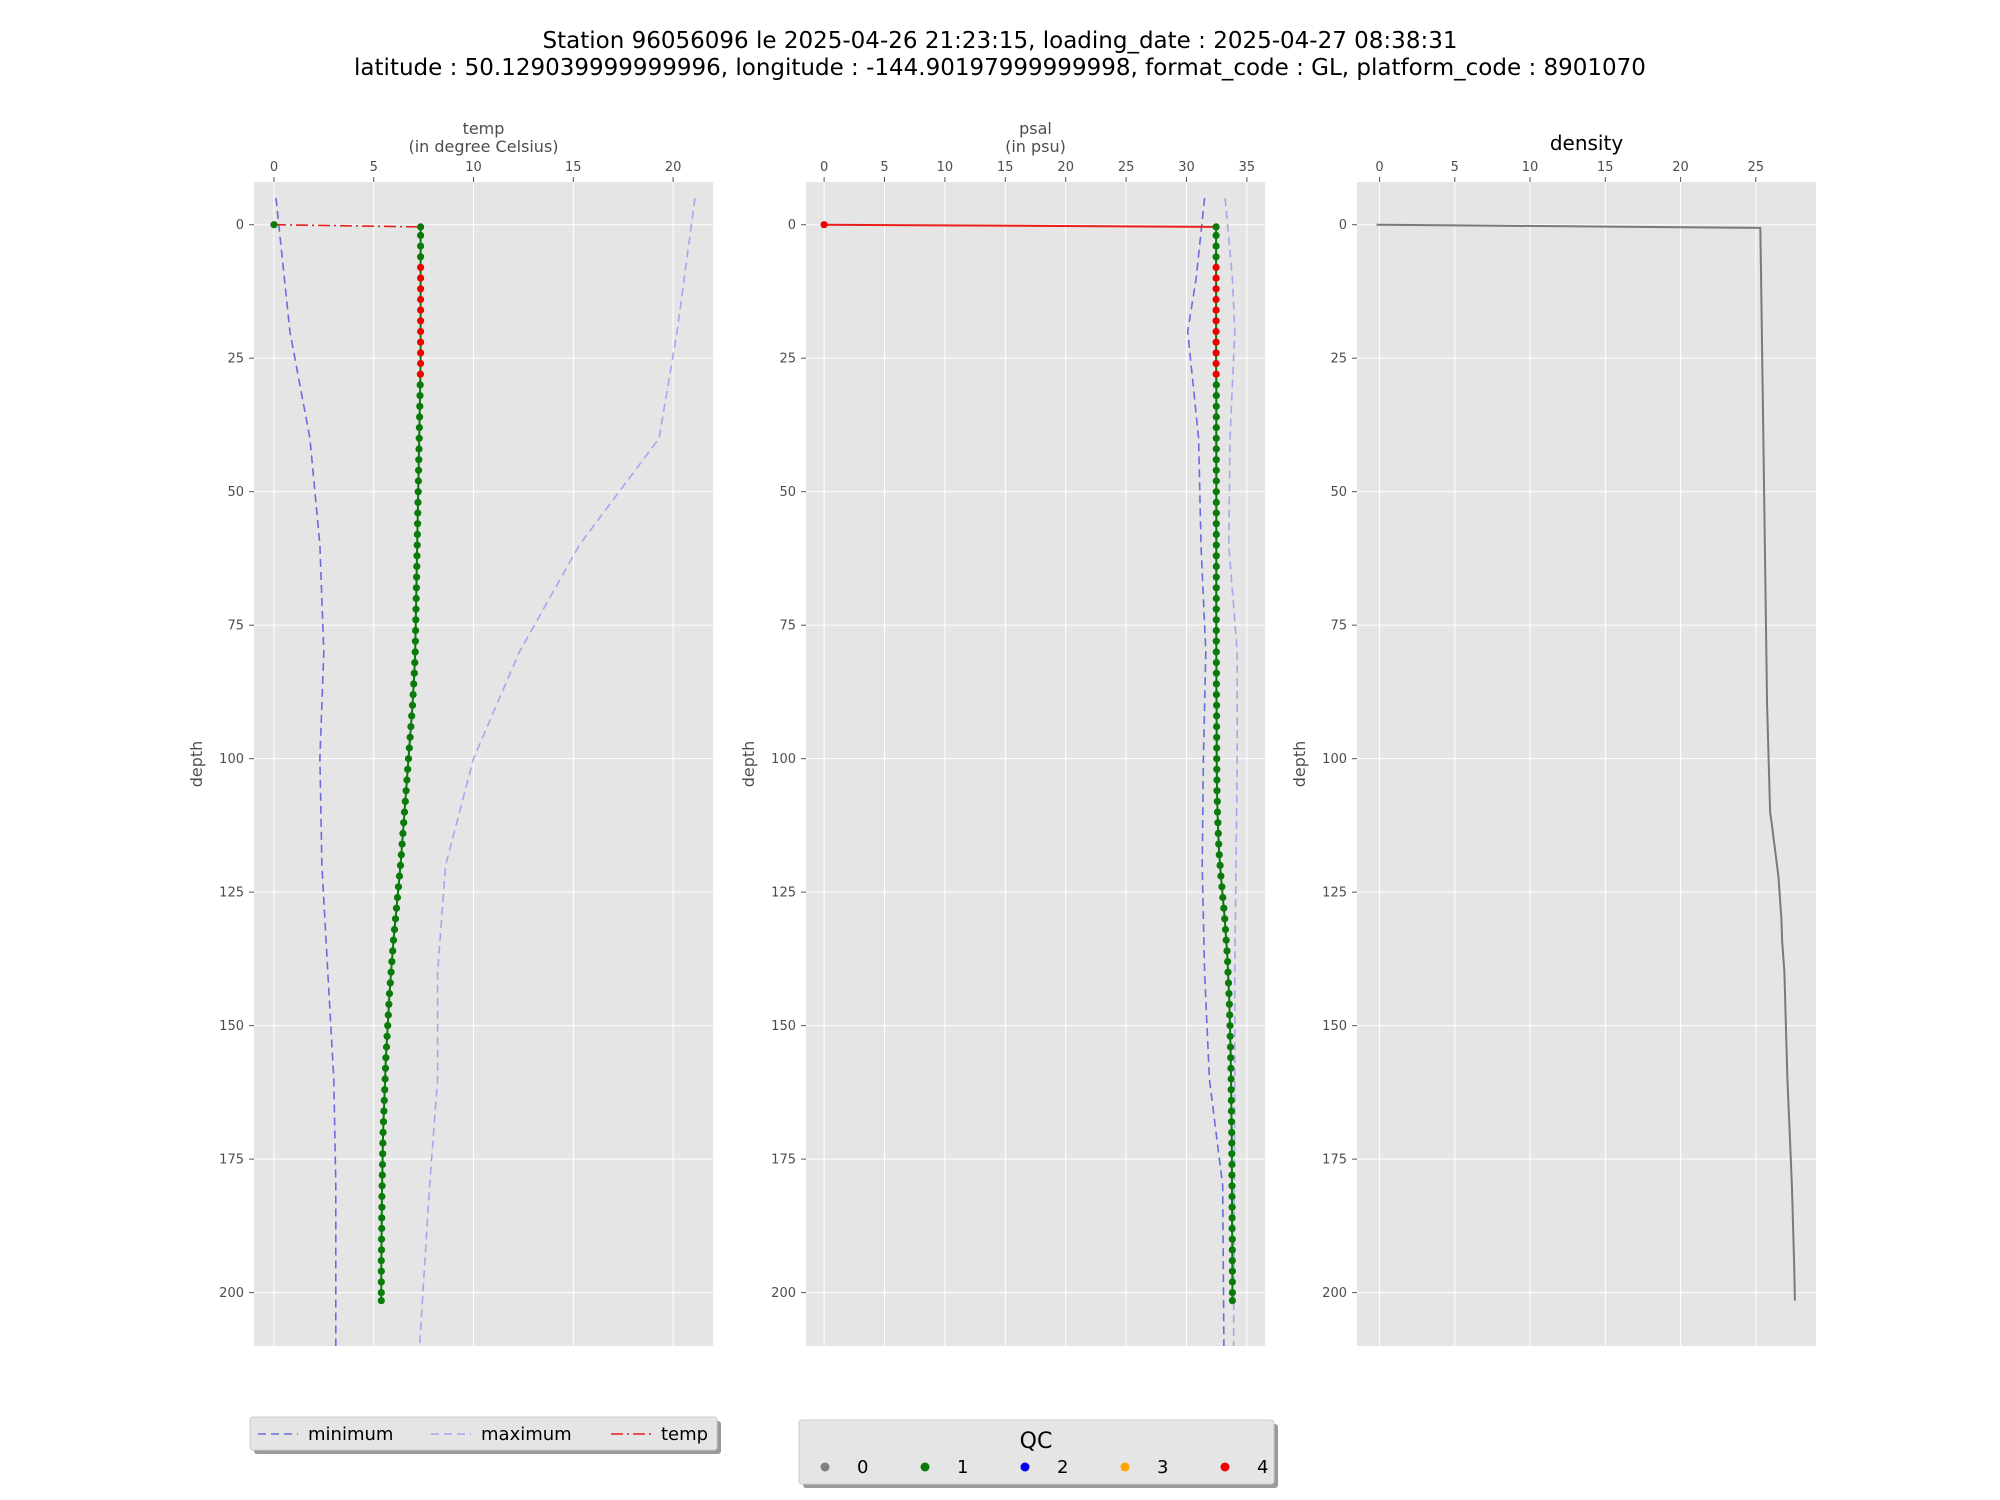 This screenshot has height=1500, width=2000. What do you see at coordinates (1186, 167) in the screenshot?
I see `psal-x-tick-label: 30` at bounding box center [1186, 167].